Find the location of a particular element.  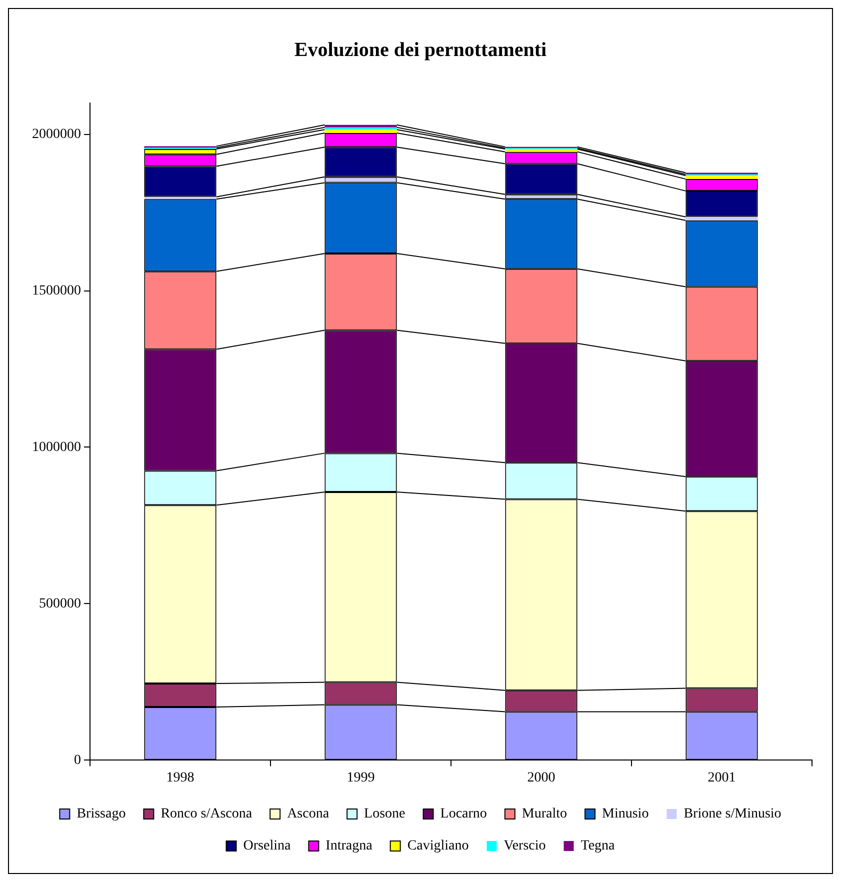

y-tick-label: 1000000 is located at coordinates (56, 447).